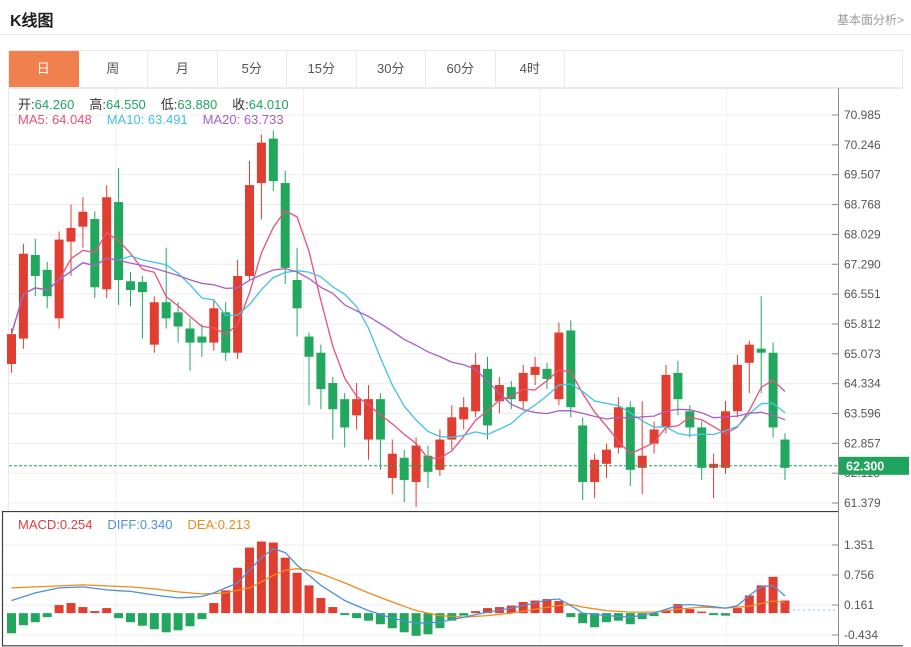 The image size is (911, 647). Describe the element at coordinates (859, 545) in the screenshot. I see `svg-text: 1.351` at that location.